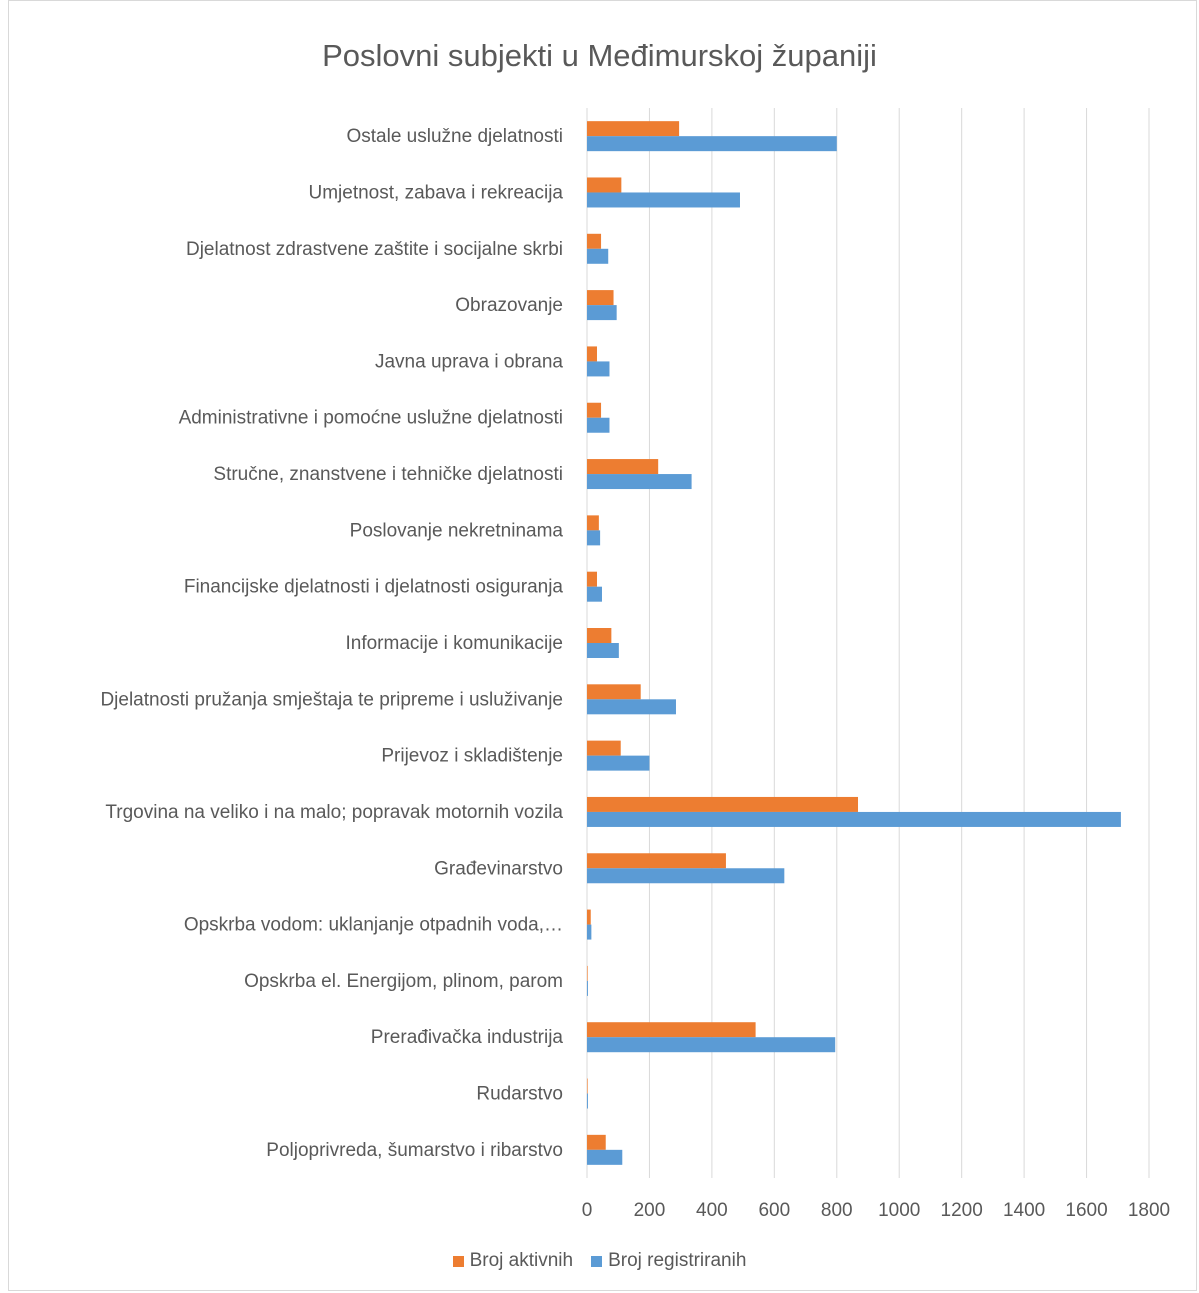  Describe the element at coordinates (597, 1261) in the screenshot. I see `legend-swatch-registriranih` at that location.